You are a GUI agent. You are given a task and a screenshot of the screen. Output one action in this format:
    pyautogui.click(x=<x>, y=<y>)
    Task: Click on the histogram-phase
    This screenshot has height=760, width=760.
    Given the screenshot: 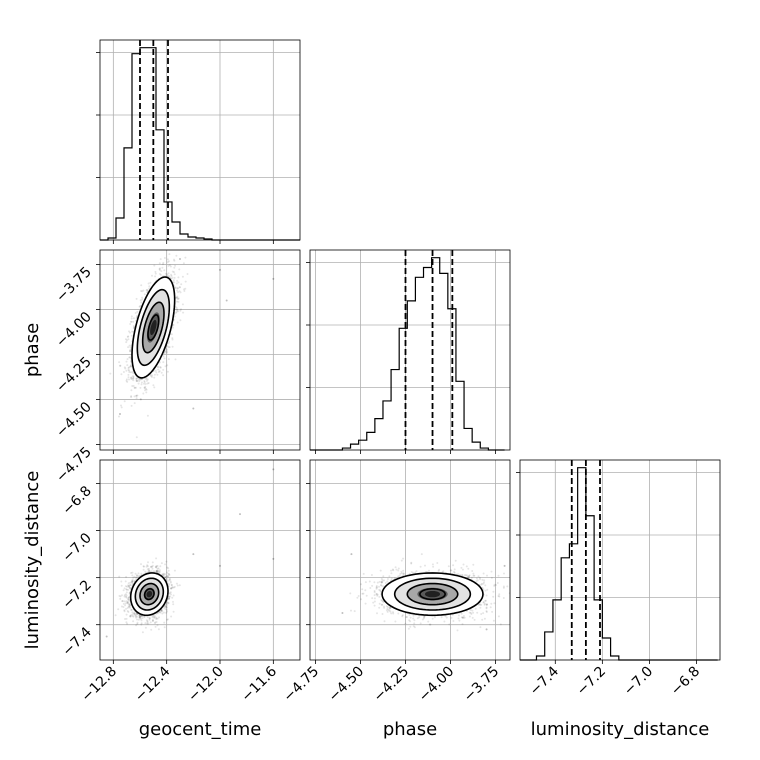 What is the action you would take?
    pyautogui.click(x=407, y=354)
    